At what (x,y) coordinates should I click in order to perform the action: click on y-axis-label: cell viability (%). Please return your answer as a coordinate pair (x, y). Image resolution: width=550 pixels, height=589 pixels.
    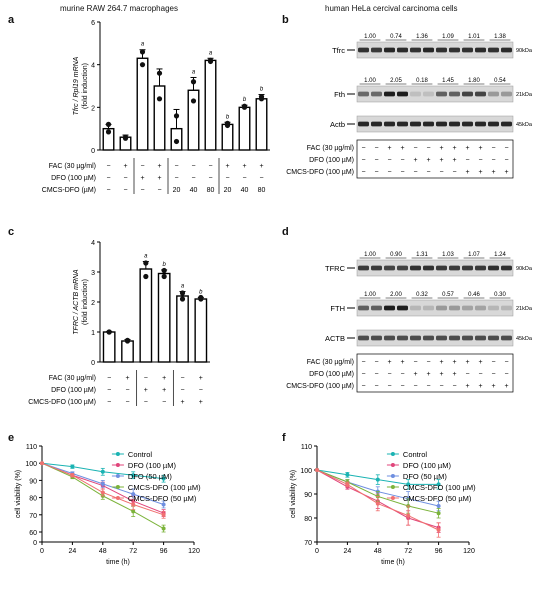
    Looking at the image, I should click on (18, 494).